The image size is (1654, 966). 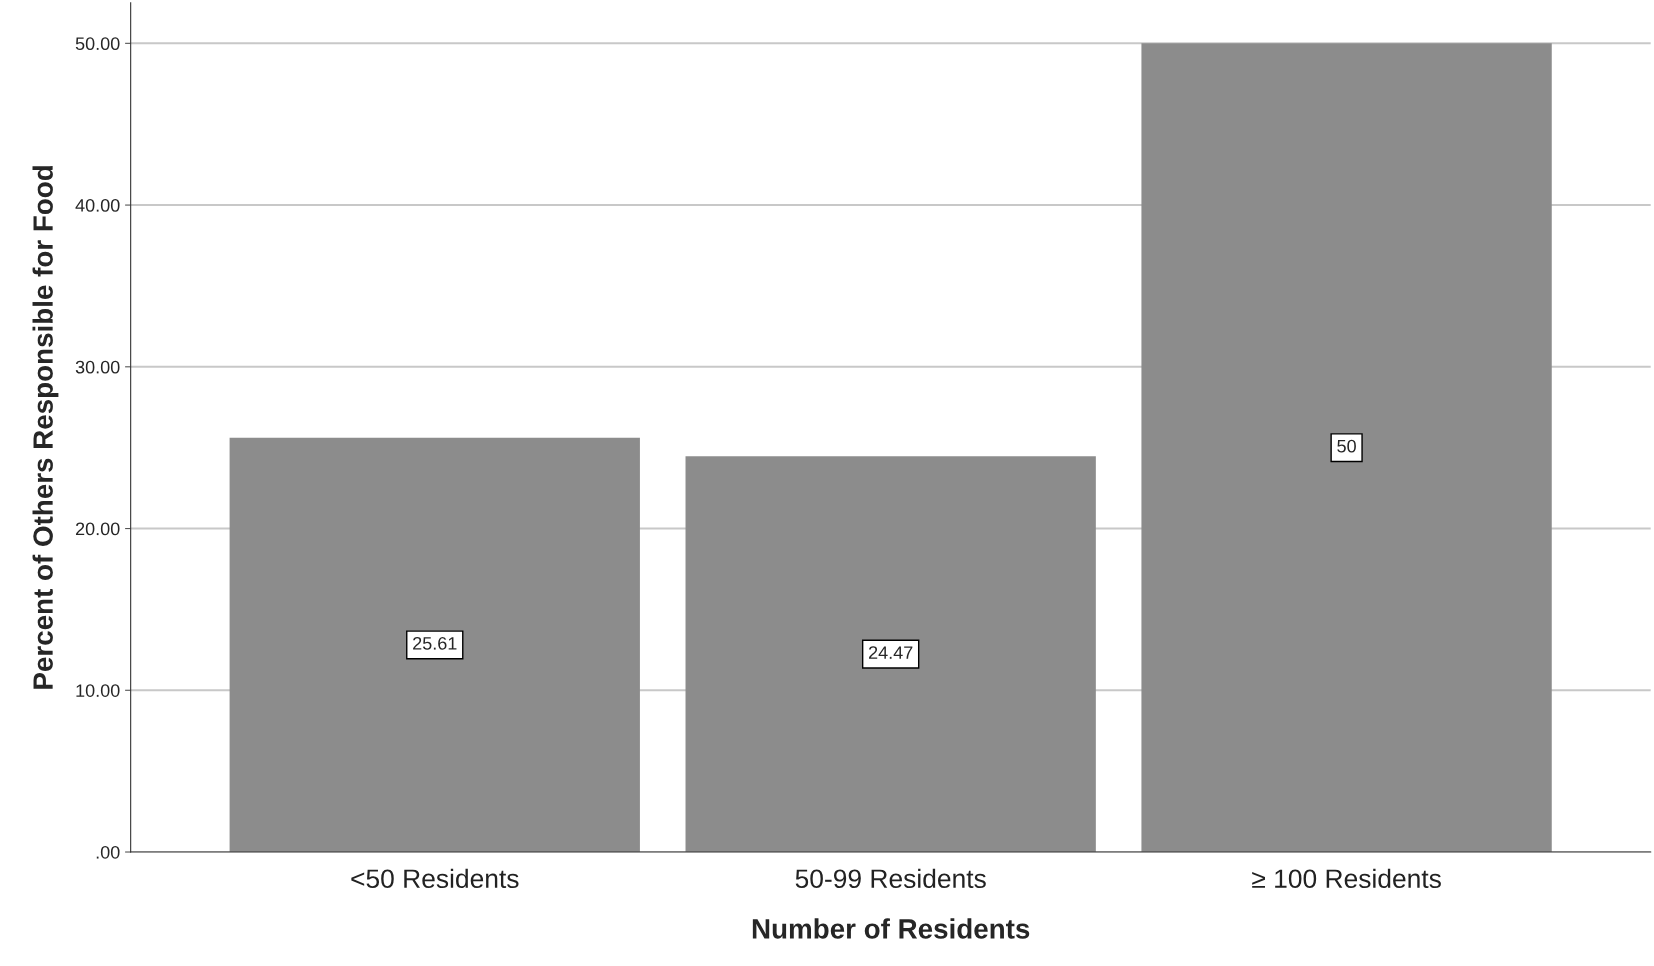 I want to click on y-tick-label: .00, so click(x=108, y=852).